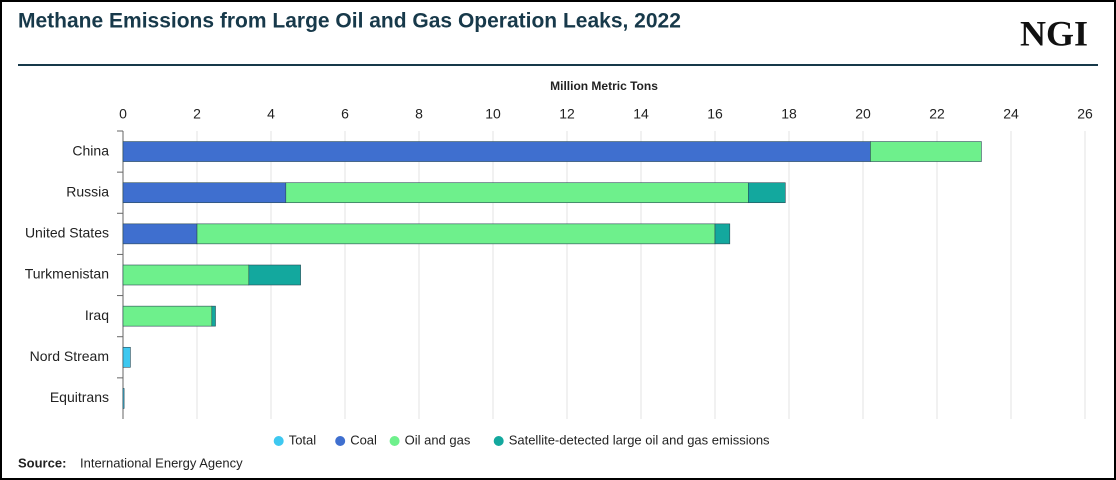 This screenshot has width=1116, height=480. I want to click on legend-label: Oil and gas, so click(438, 439).